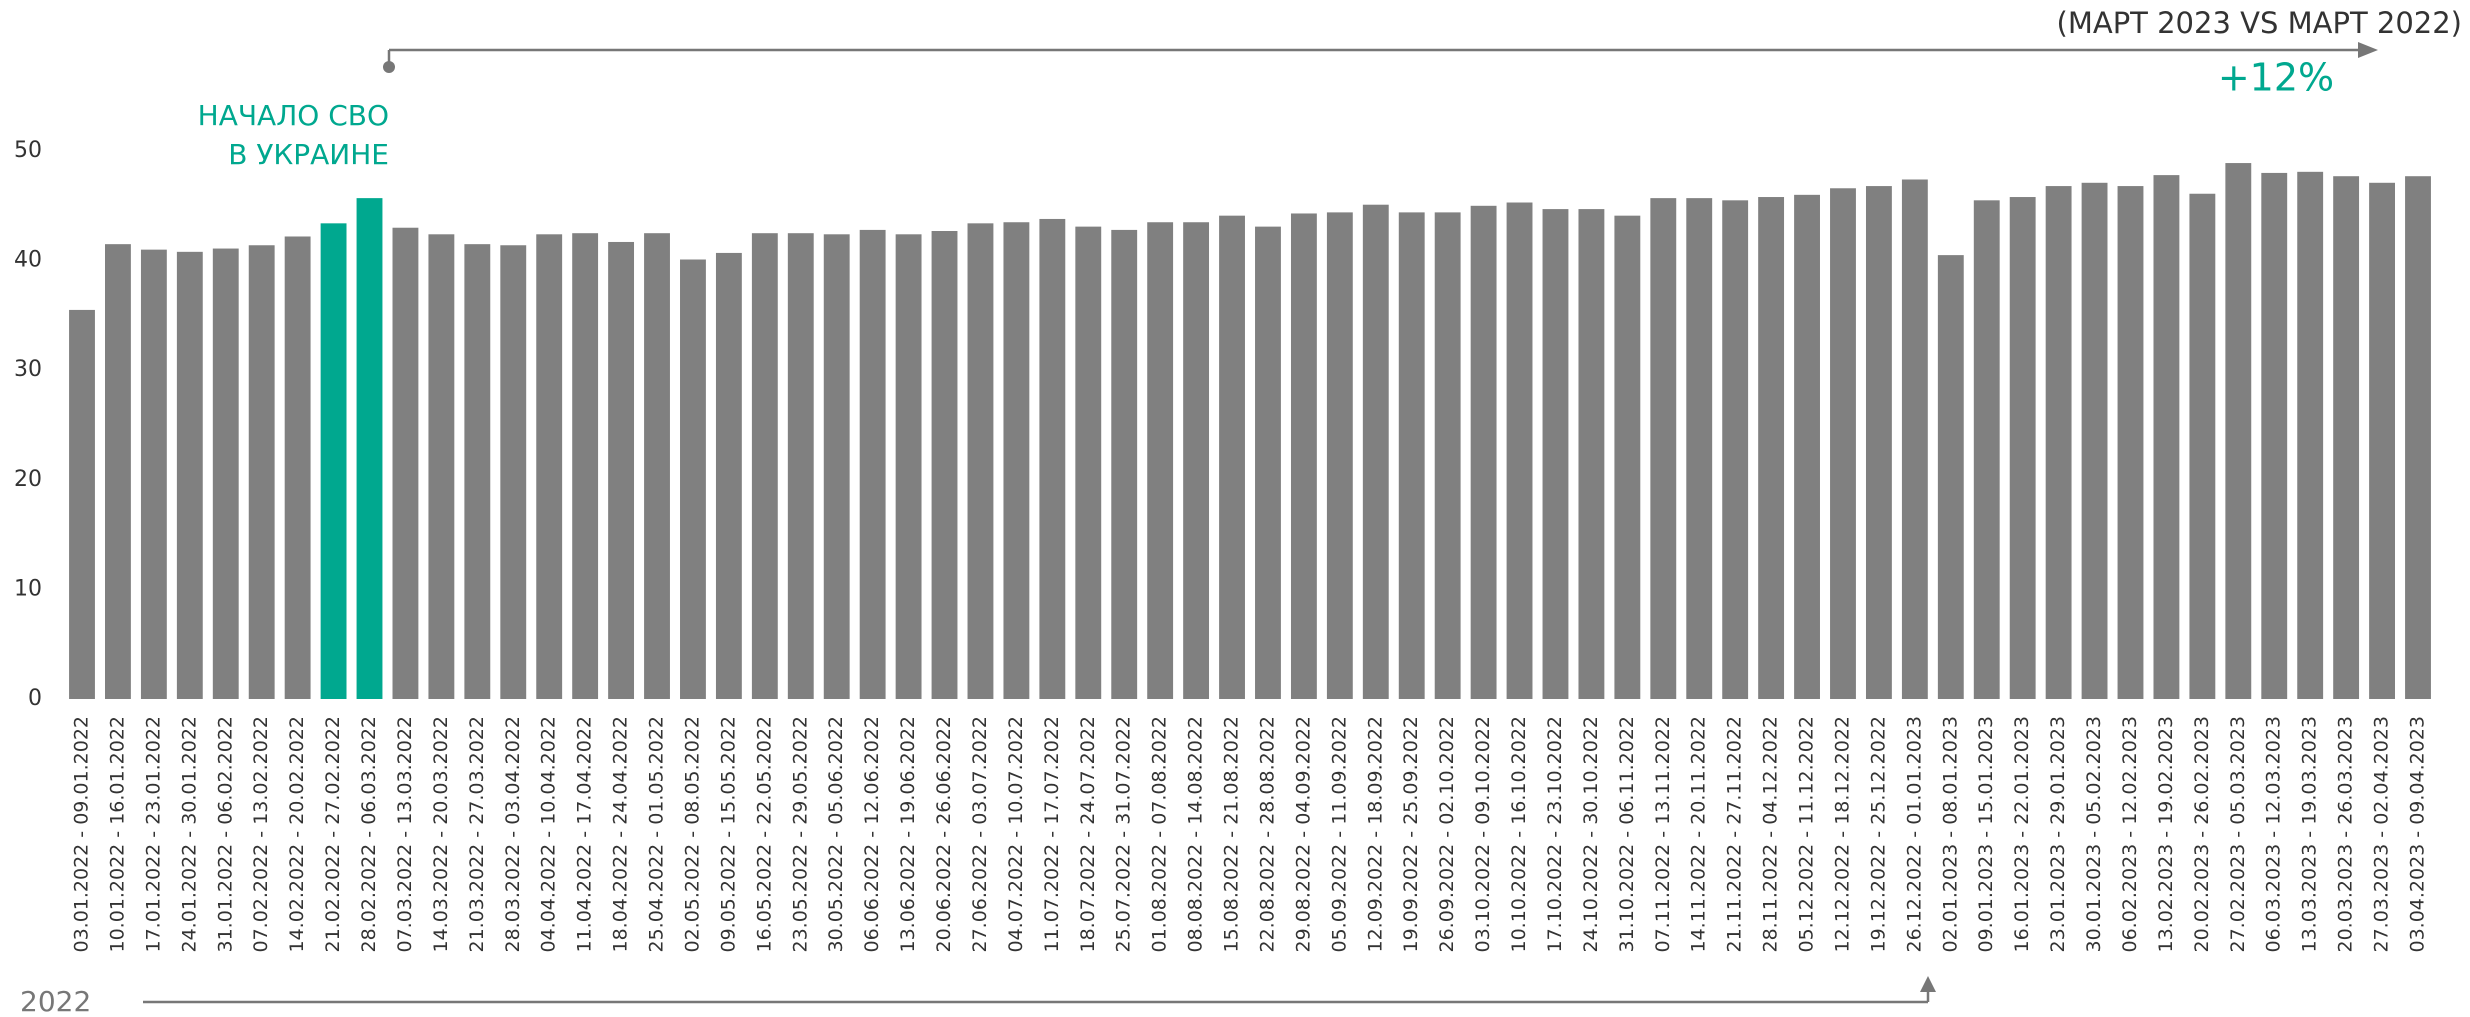  I want to click on y-tick-label: 30, so click(28, 369).